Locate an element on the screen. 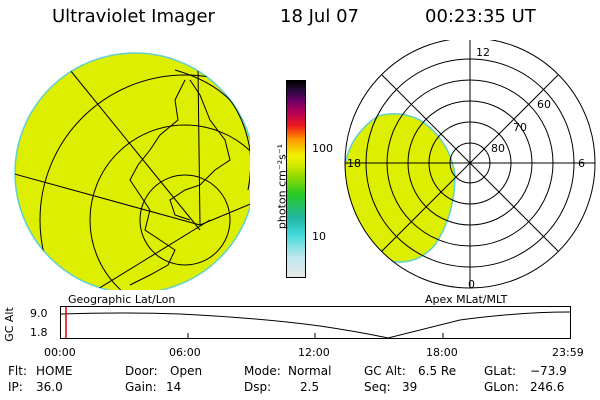  flt-label: Flt: is located at coordinates (17, 371).